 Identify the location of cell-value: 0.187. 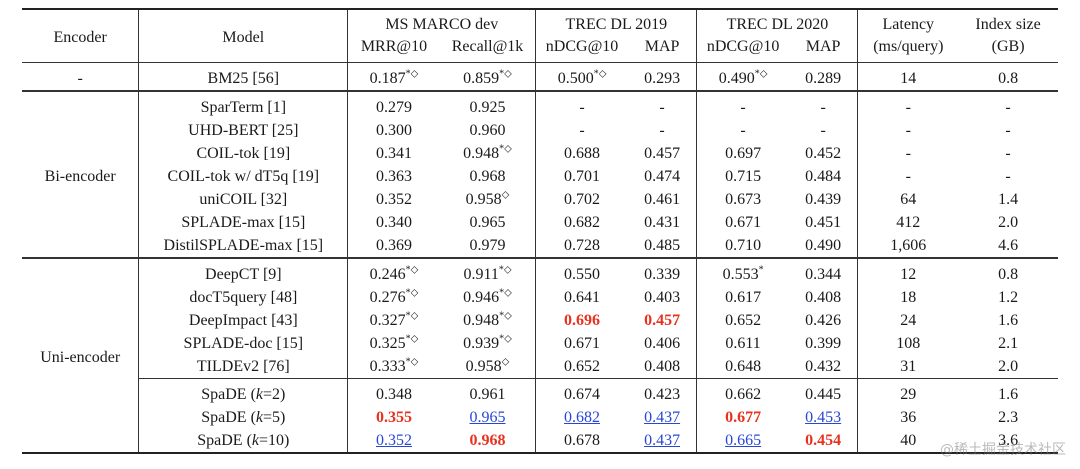
(387, 78).